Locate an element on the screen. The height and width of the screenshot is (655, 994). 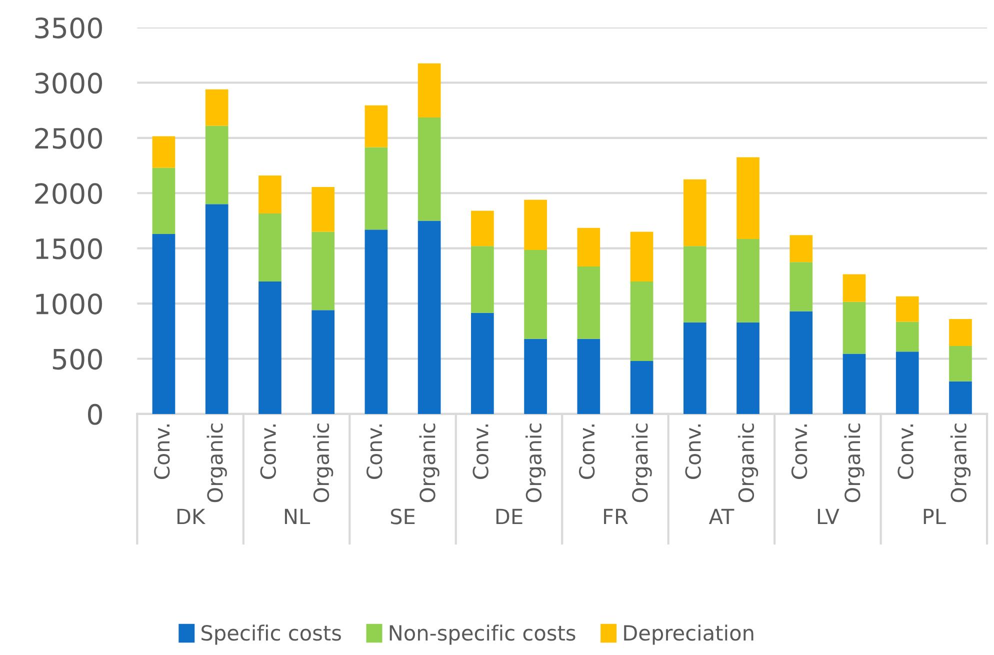
y-tick-label: 2500 is located at coordinates (68, 138).